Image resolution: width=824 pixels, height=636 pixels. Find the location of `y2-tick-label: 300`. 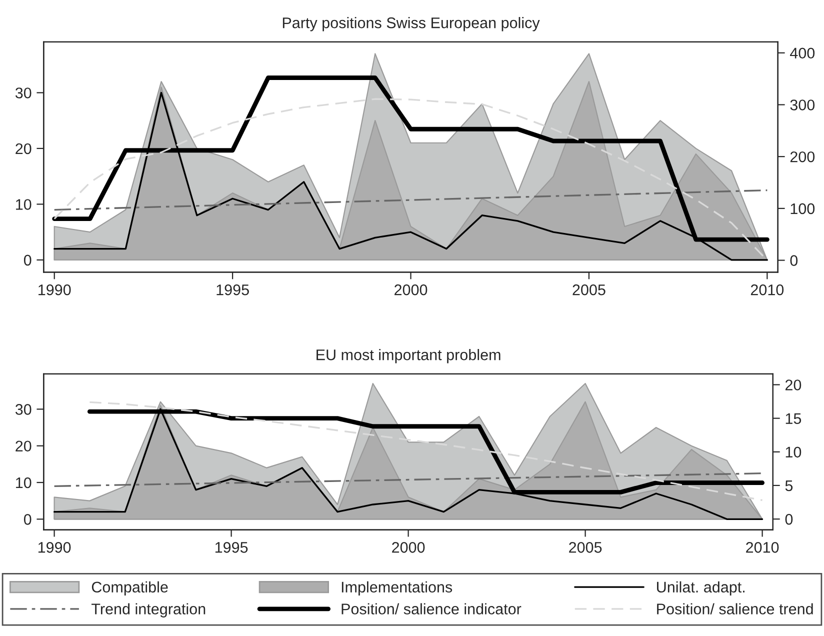

y2-tick-label: 300 is located at coordinates (802, 105).